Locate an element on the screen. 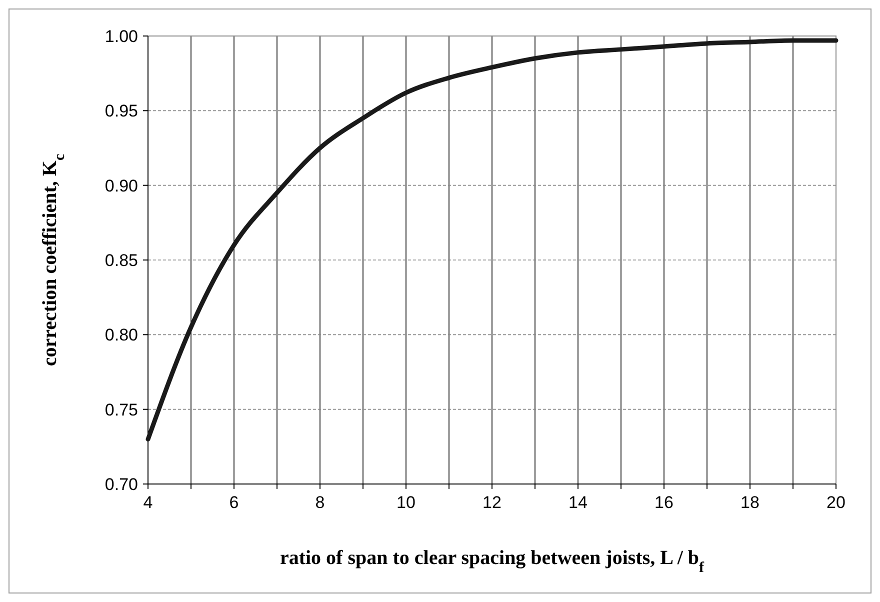 The width and height of the screenshot is (880, 602). y-tick-label: 0.95 is located at coordinates (121, 111).